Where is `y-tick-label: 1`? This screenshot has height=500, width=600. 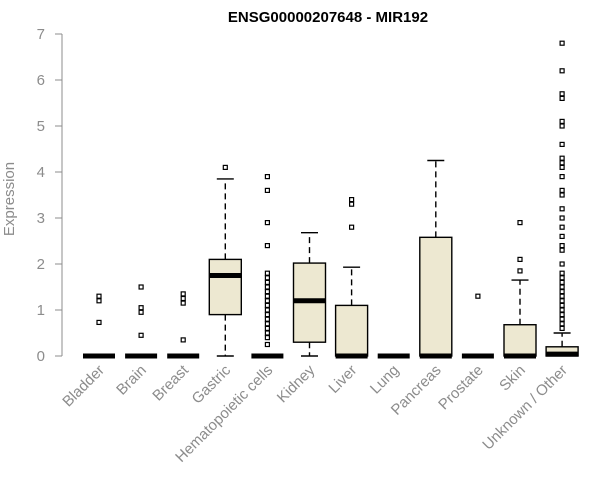
y-tick-label: 1 is located at coordinates (41, 310).